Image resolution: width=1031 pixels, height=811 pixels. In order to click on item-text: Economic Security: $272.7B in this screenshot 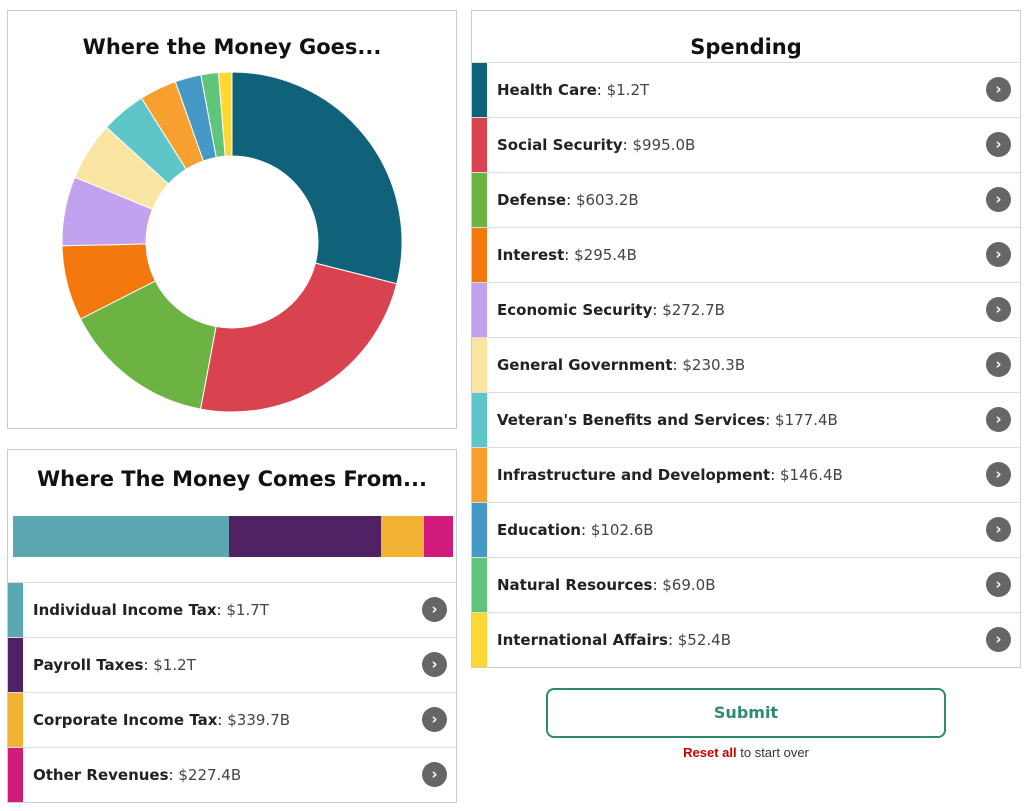, I will do `click(611, 310)`.